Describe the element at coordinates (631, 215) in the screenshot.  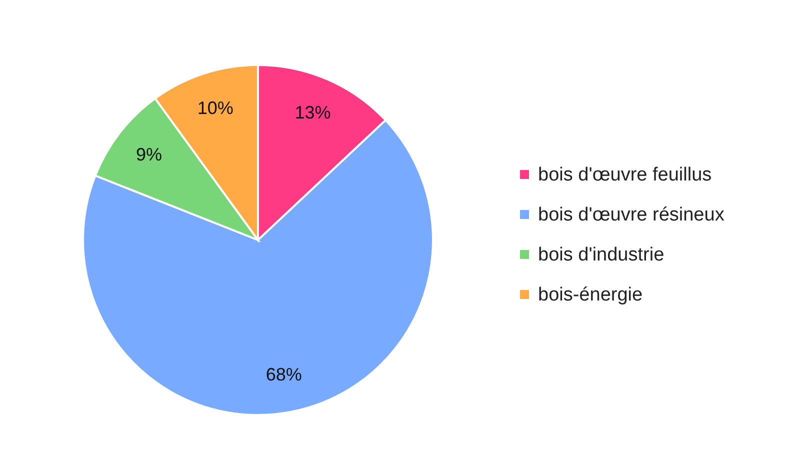
I see `legend-label: bois d'œuvre résineux` at that location.